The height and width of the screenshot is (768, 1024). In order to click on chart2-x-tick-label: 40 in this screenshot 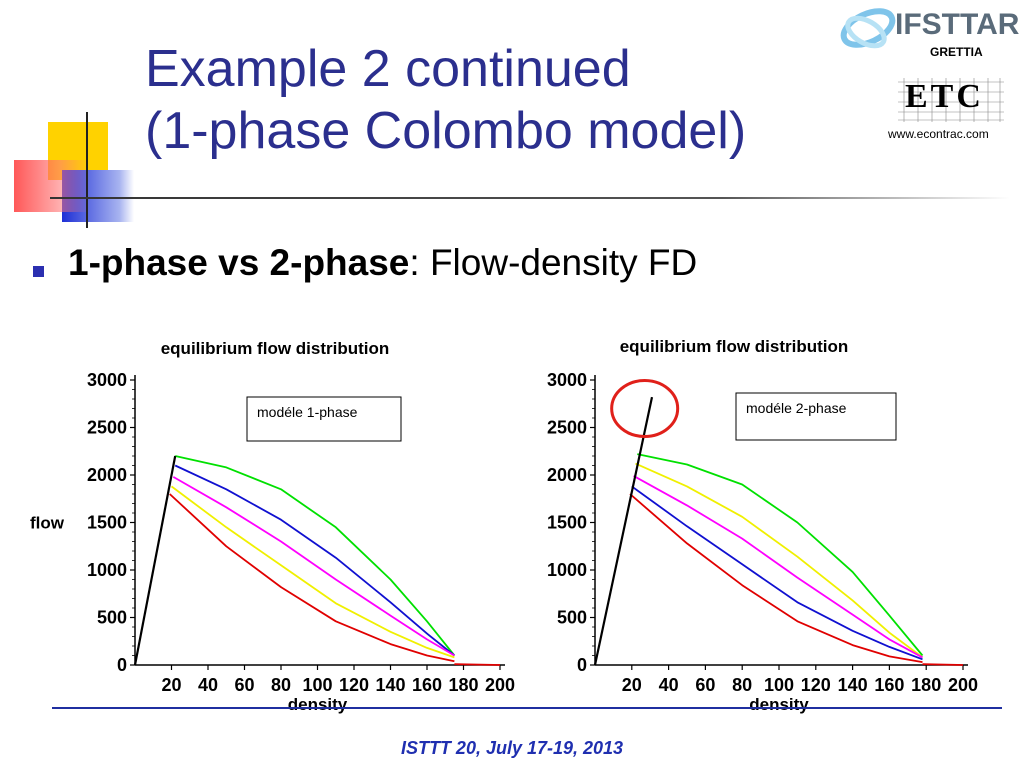, I will do `click(669, 685)`.